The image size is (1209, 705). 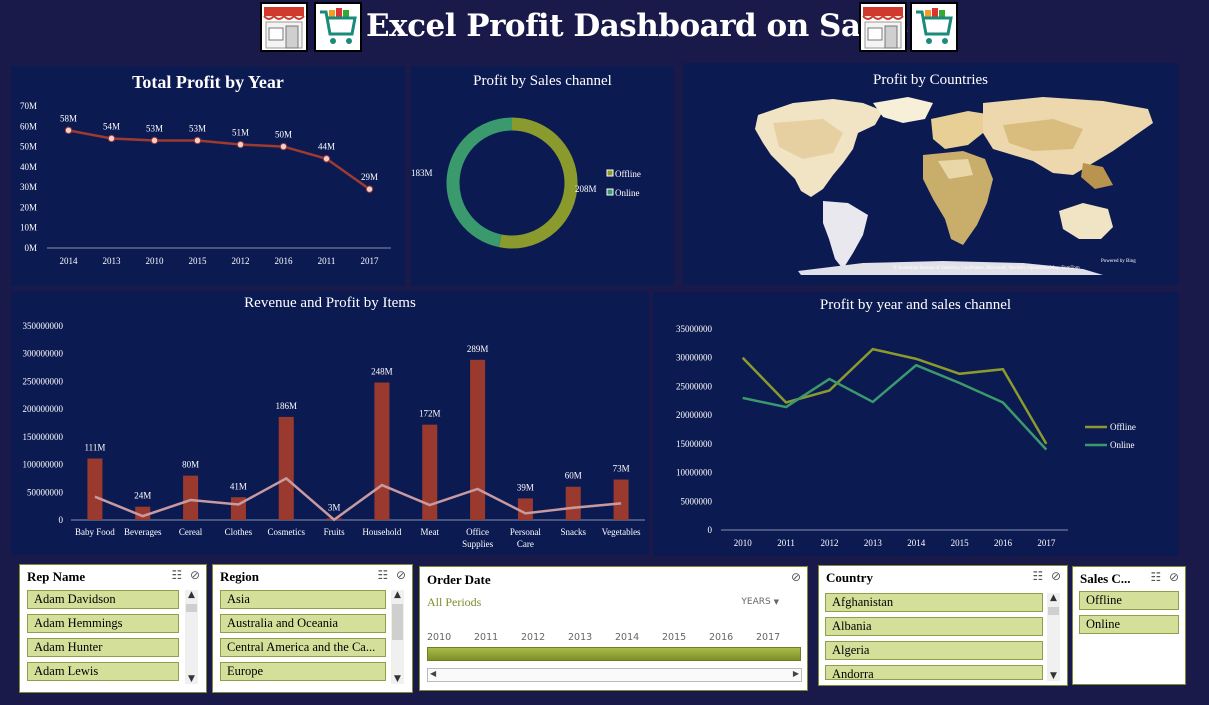 I want to click on timeline-year: 2014, so click(x=627, y=637).